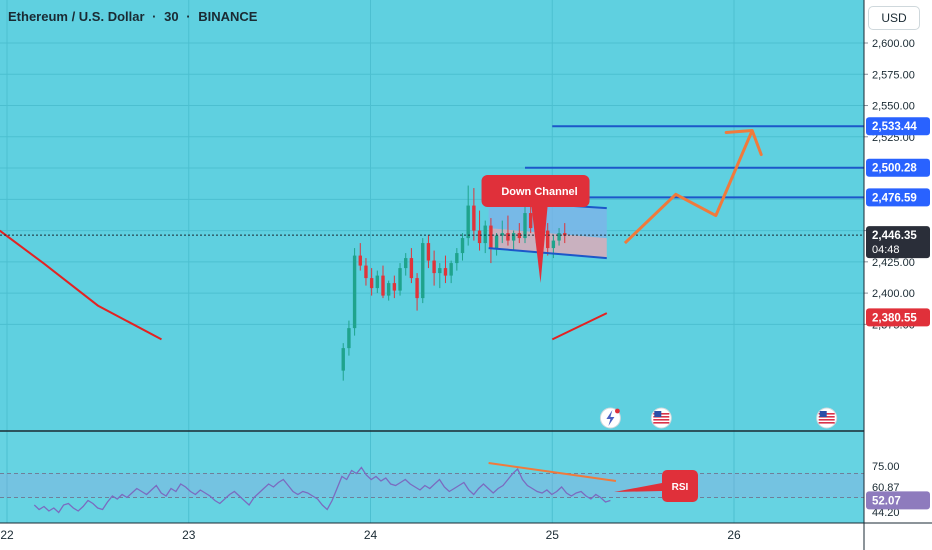 This screenshot has width=932, height=550. I want to click on interval-label: 30, so click(171, 16).